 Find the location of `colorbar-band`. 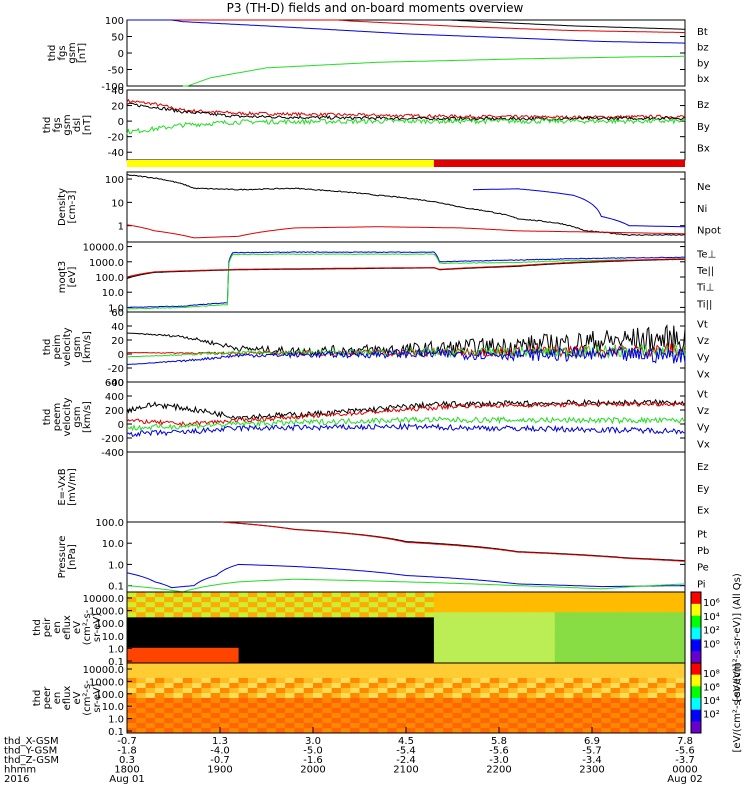

colorbar-band is located at coordinates (696, 669).